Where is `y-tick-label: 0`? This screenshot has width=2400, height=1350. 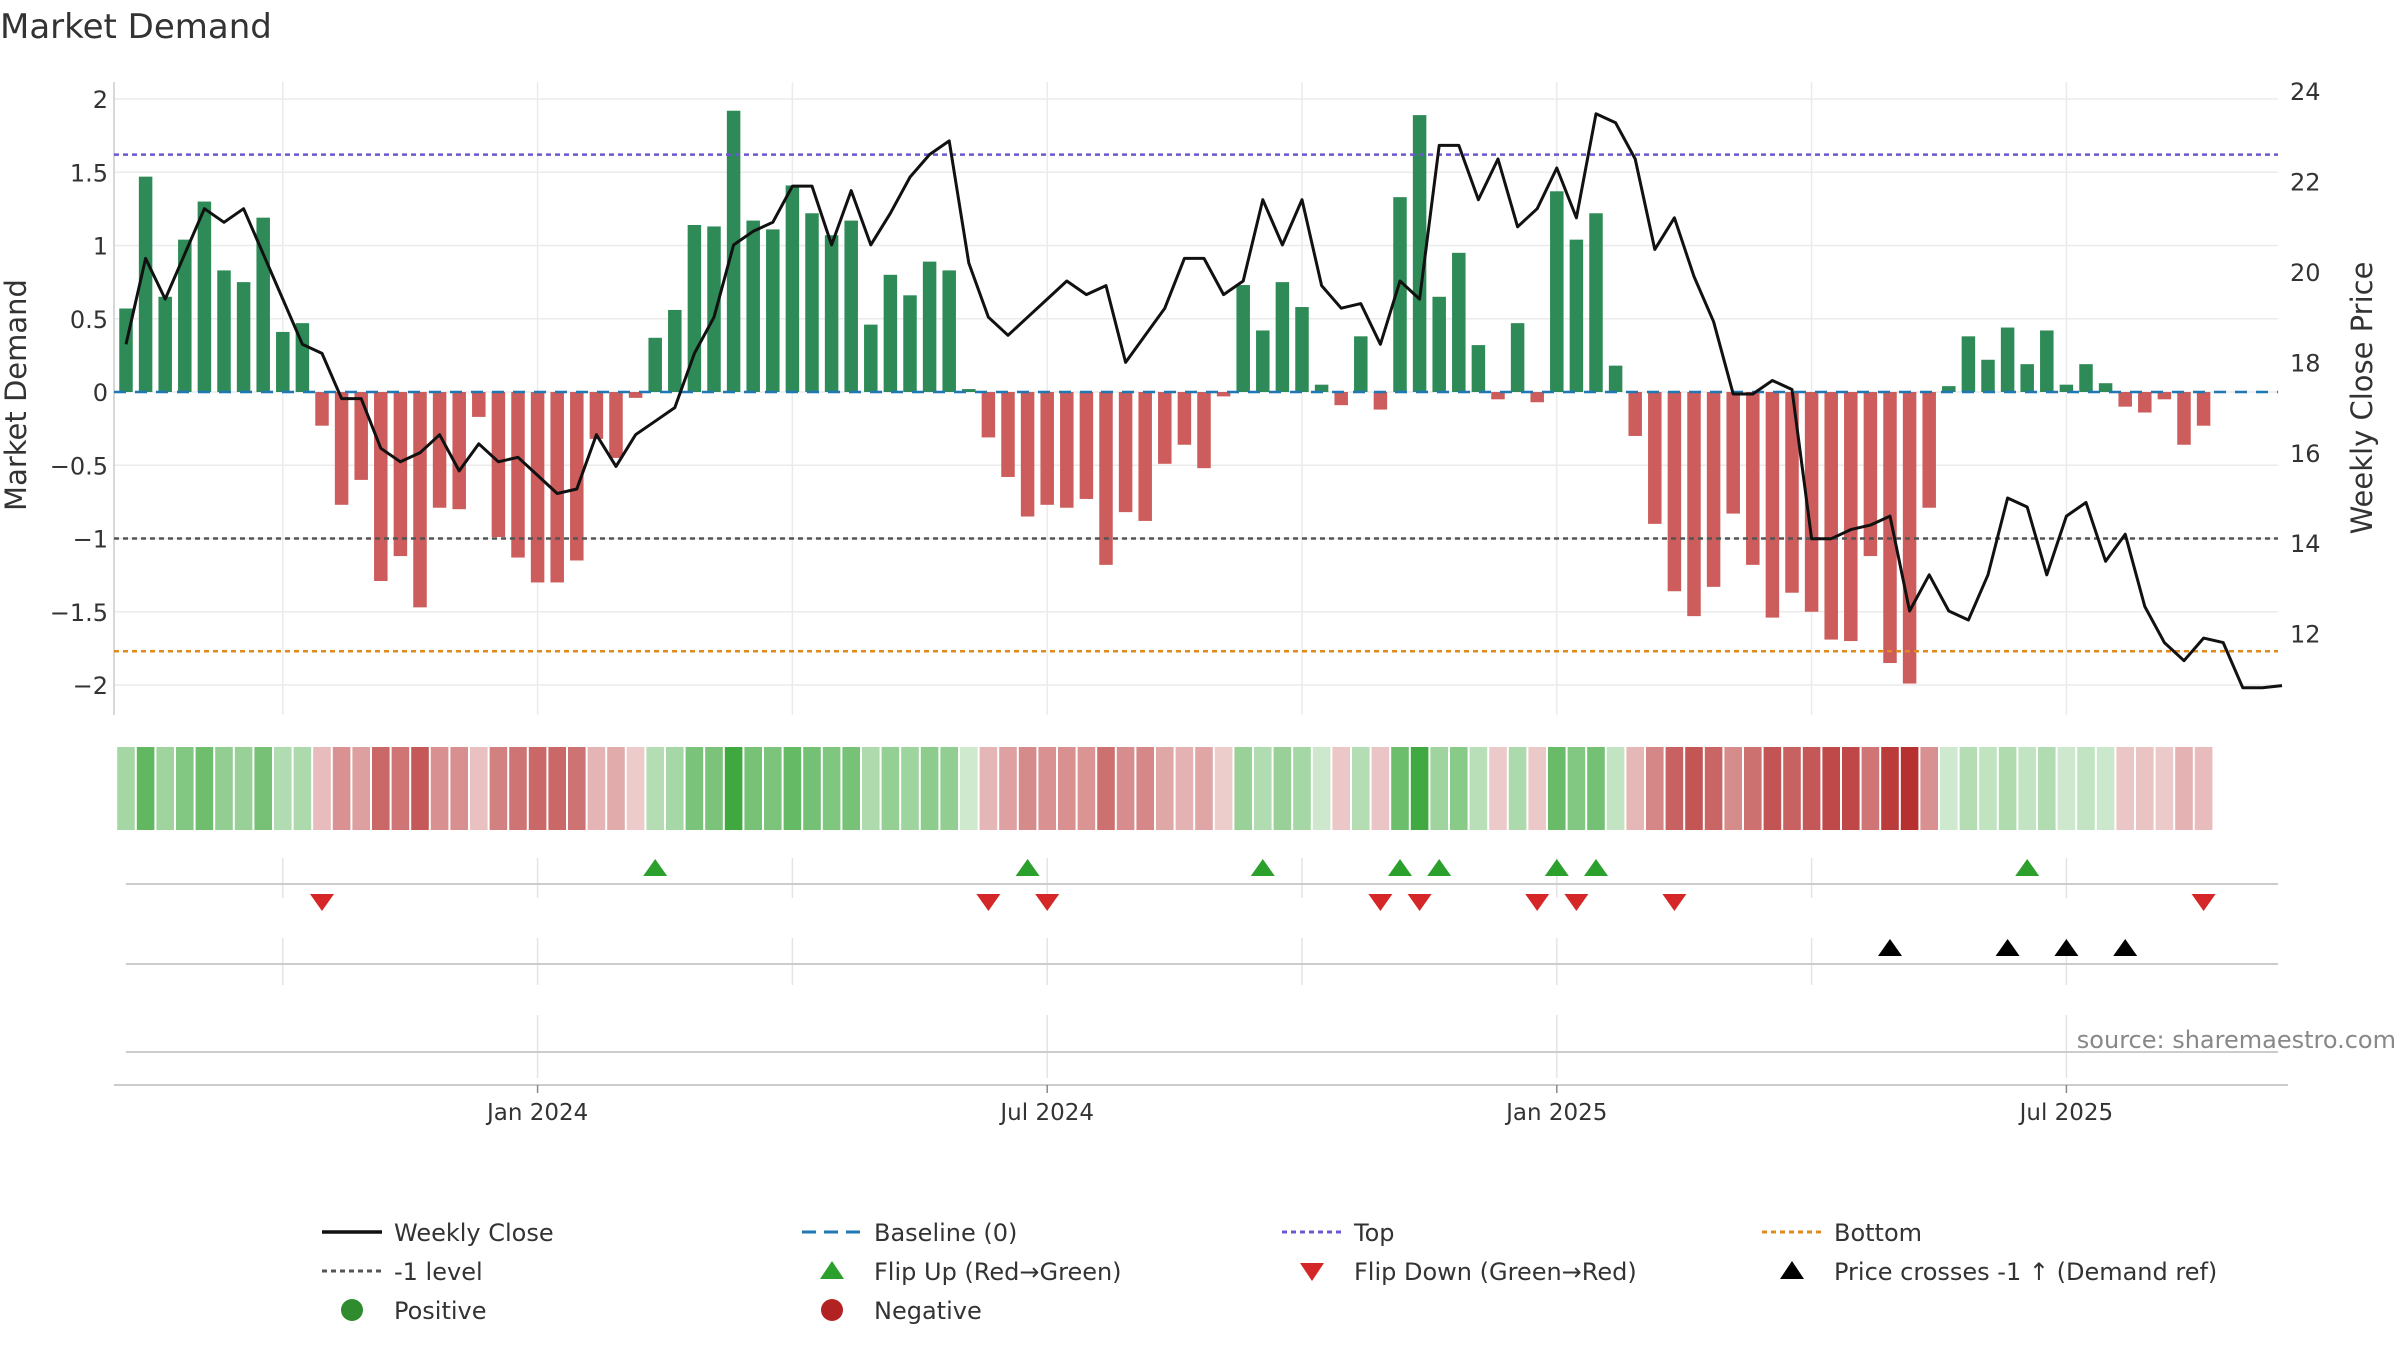 y-tick-label: 0 is located at coordinates (100, 393).